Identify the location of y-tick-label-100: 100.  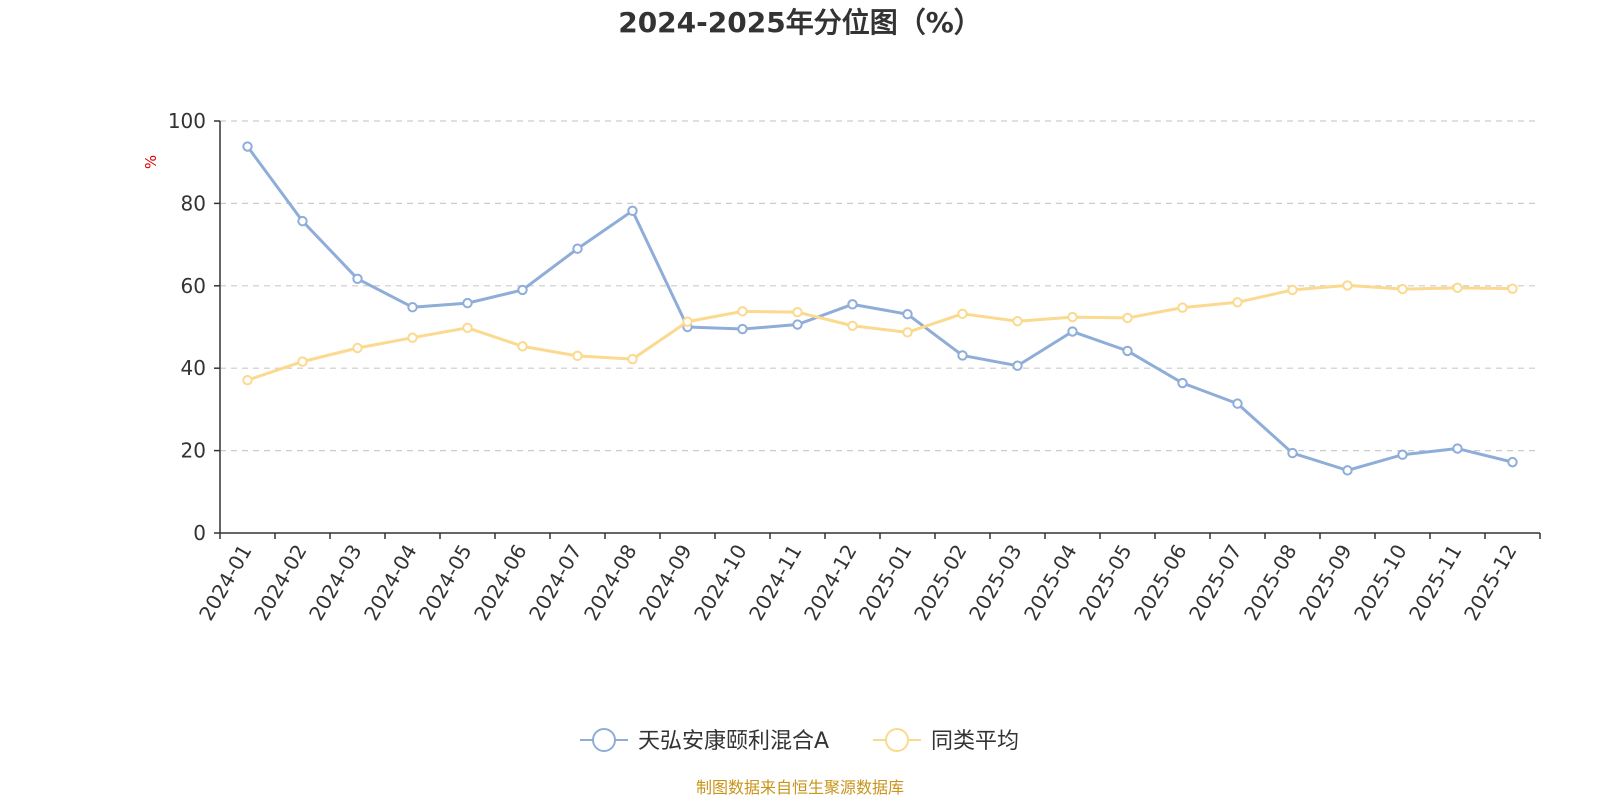
(187, 121).